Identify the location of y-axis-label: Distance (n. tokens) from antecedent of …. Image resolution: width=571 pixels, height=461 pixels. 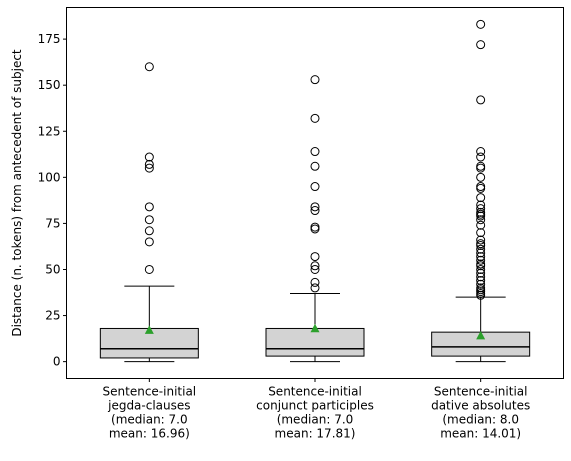
(17, 193).